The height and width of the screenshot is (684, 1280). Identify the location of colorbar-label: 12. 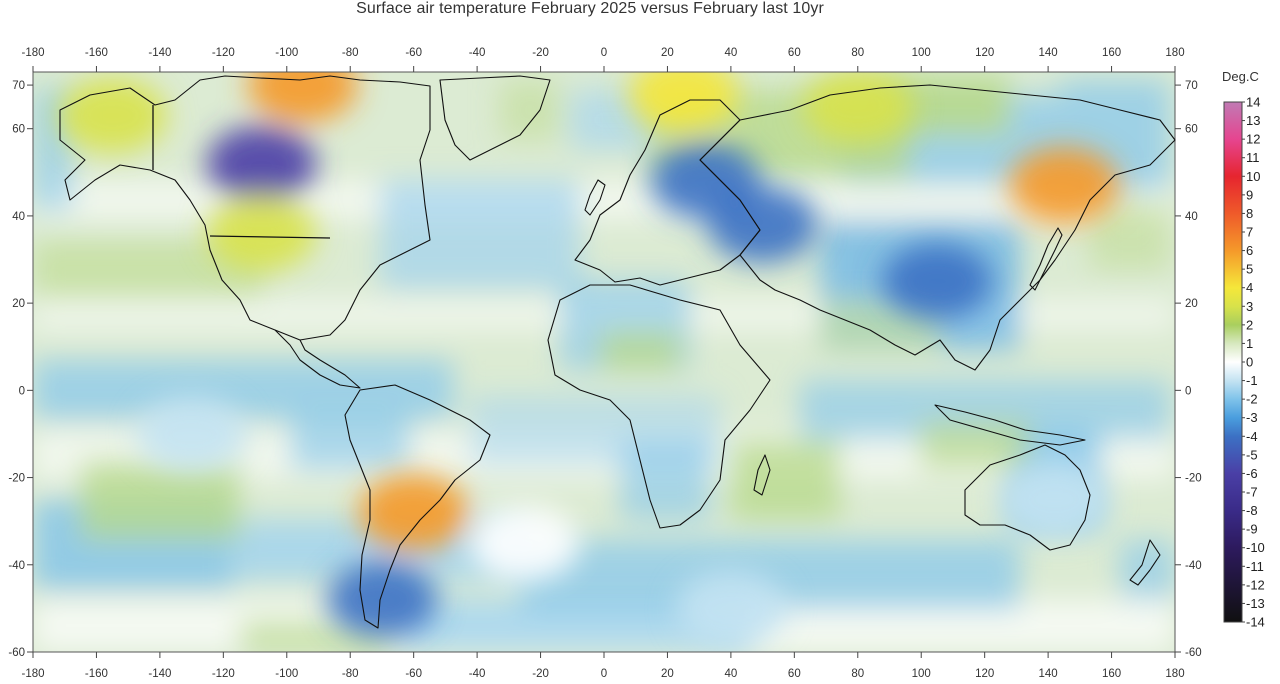
(1253, 139).